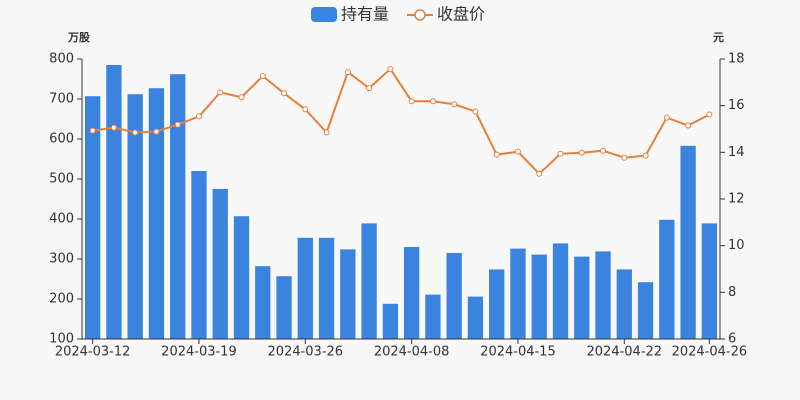 This screenshot has width=800, height=400. Describe the element at coordinates (412, 352) in the screenshot. I see `x-tick-label: 2024-04-08` at that location.